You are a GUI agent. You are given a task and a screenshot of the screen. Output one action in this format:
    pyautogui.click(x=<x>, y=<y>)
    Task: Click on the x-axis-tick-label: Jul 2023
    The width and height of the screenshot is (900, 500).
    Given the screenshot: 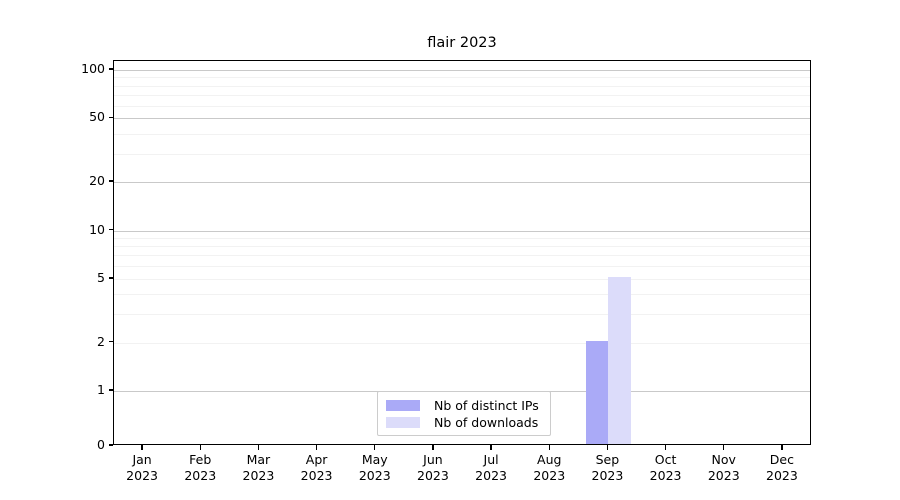 What is the action you would take?
    pyautogui.click(x=491, y=468)
    